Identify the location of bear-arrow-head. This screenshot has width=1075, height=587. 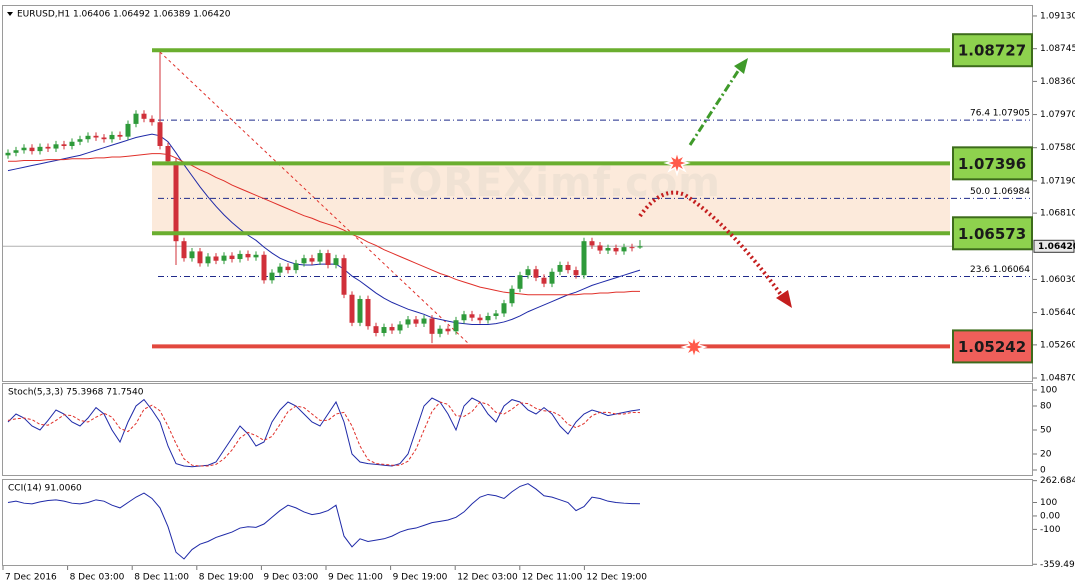
(784, 299).